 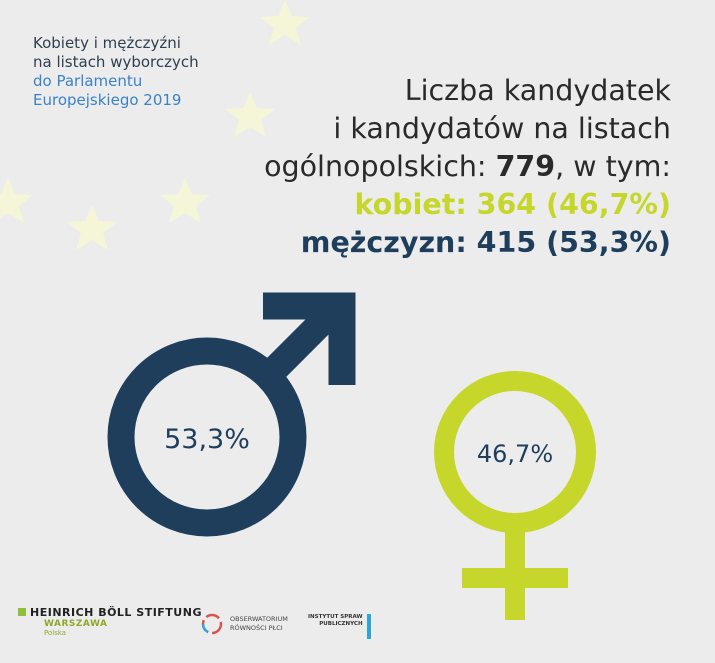 I want to click on venus-icon, so click(x=515, y=495).